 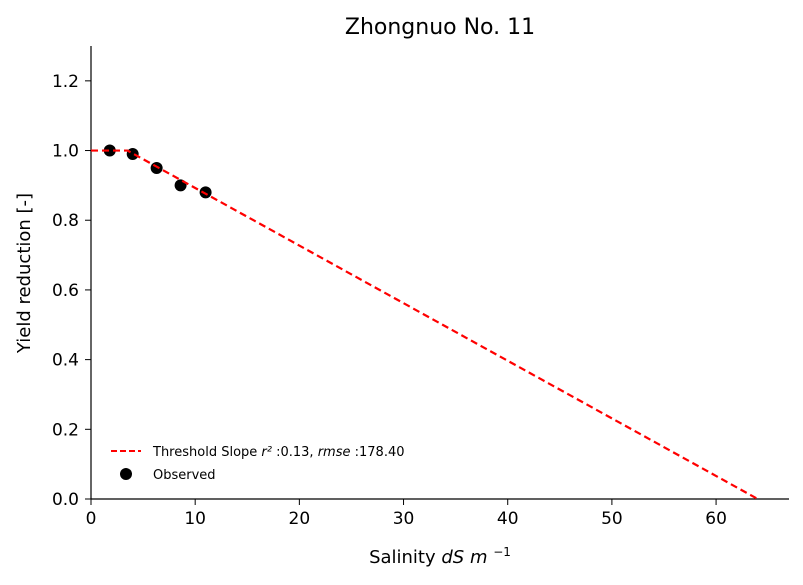 I want to click on x-tick-label: 60, so click(x=716, y=519).